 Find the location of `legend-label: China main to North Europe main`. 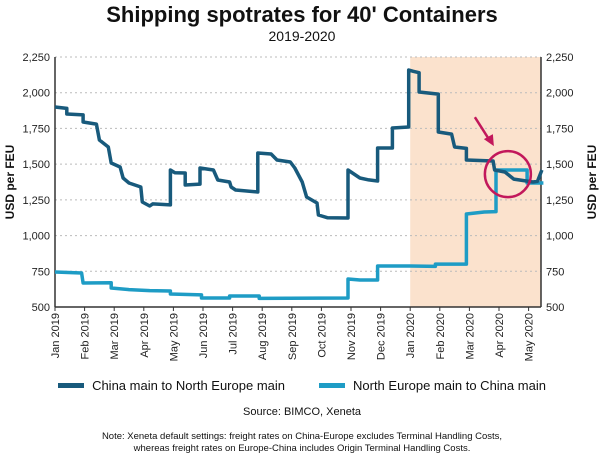

legend-label: China main to North Europe main is located at coordinates (188, 385).